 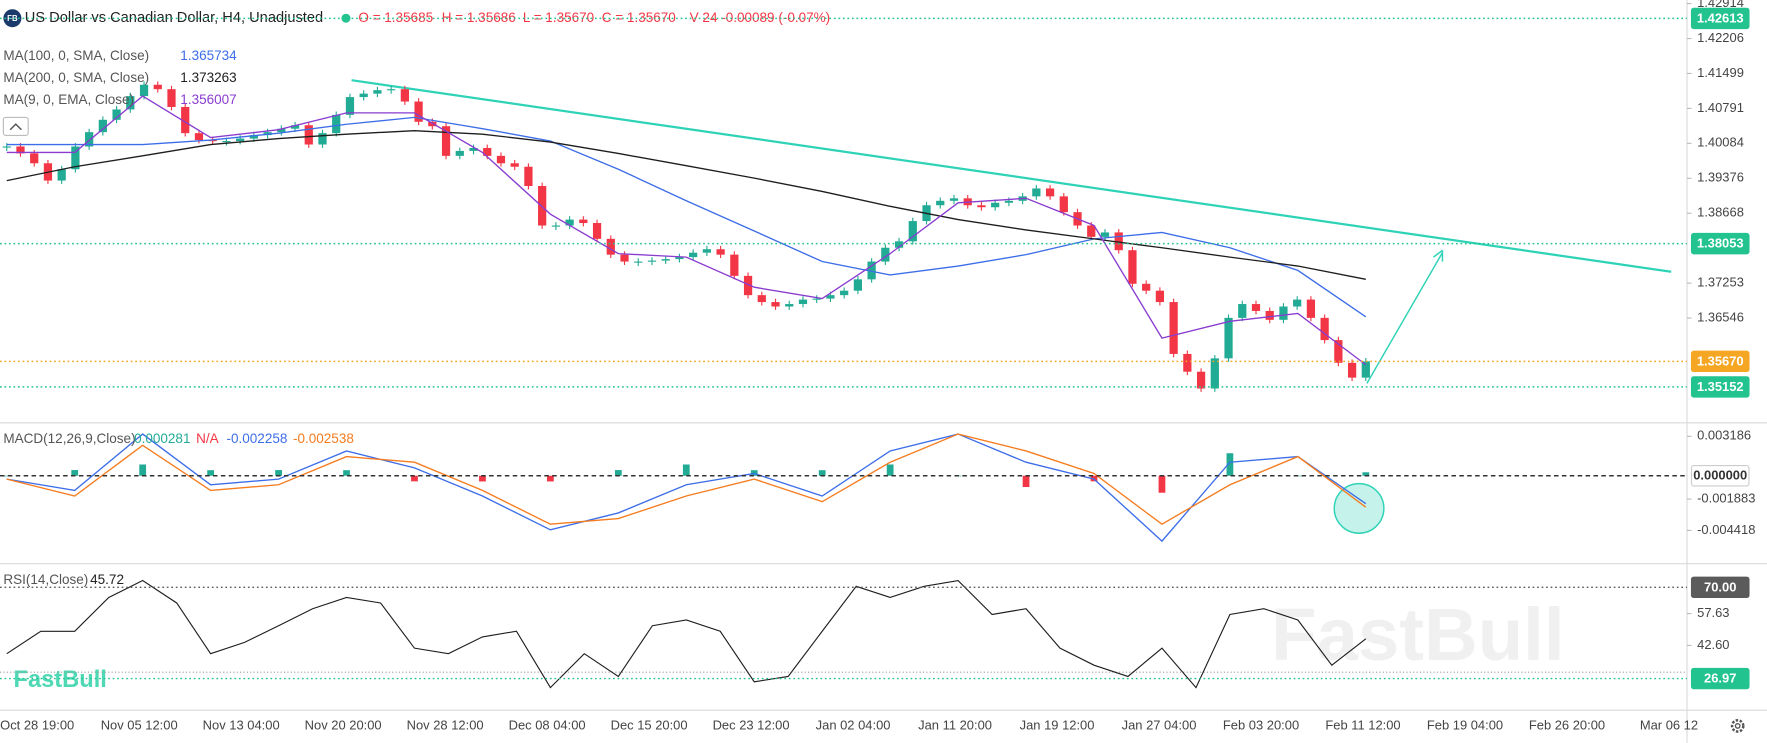 I want to click on chevron-icon, so click(x=15, y=127).